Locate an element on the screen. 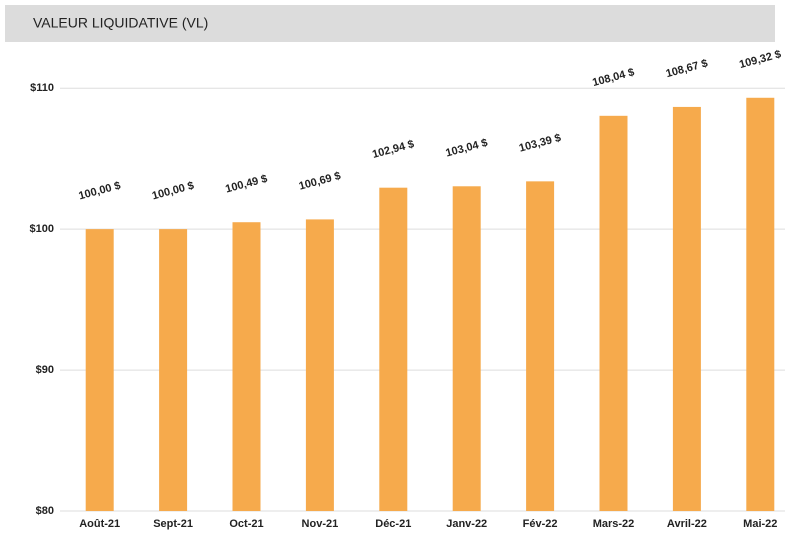 The height and width of the screenshot is (533, 787). value-label: 108,04 $ is located at coordinates (613, 77).